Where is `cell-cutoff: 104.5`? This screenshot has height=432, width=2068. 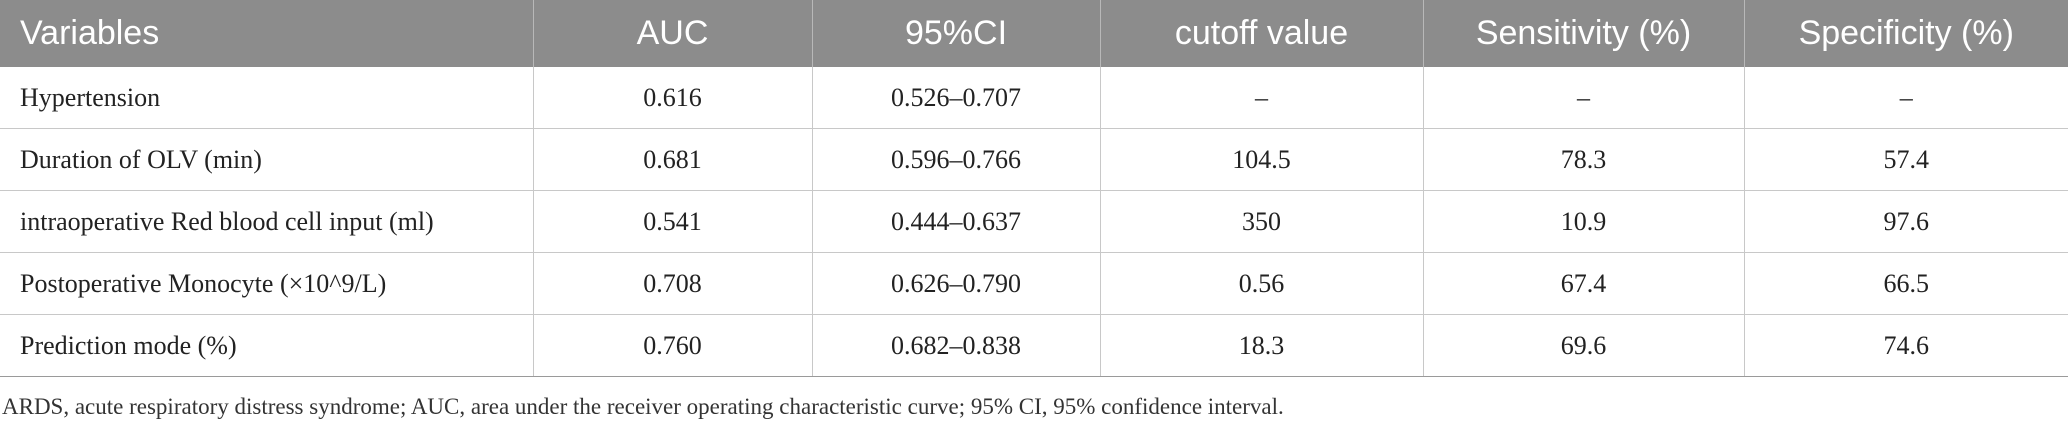
cell-cutoff: 104.5 is located at coordinates (1262, 159).